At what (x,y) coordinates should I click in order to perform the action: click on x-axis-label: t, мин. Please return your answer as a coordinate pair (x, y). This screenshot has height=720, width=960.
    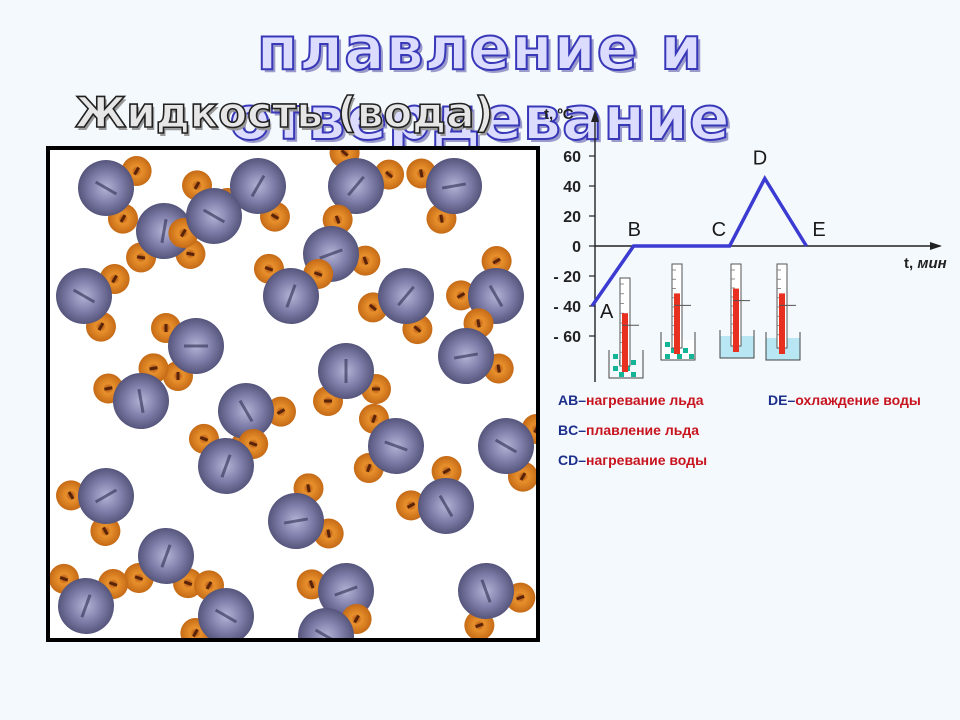
    Looking at the image, I should click on (925, 263).